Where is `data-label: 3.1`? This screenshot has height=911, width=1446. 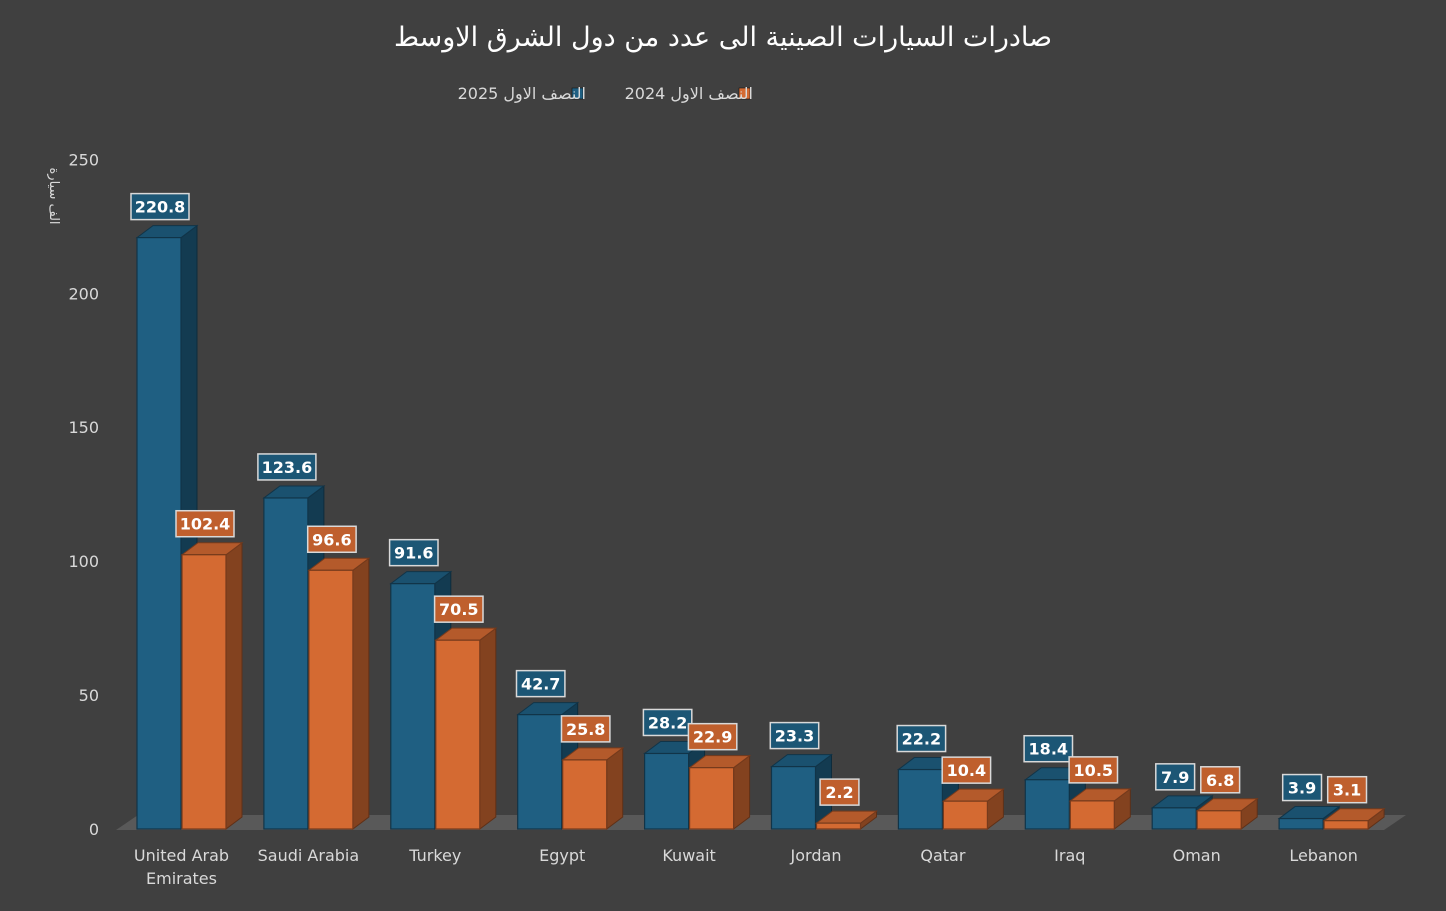 data-label: 3.1 is located at coordinates (1347, 789).